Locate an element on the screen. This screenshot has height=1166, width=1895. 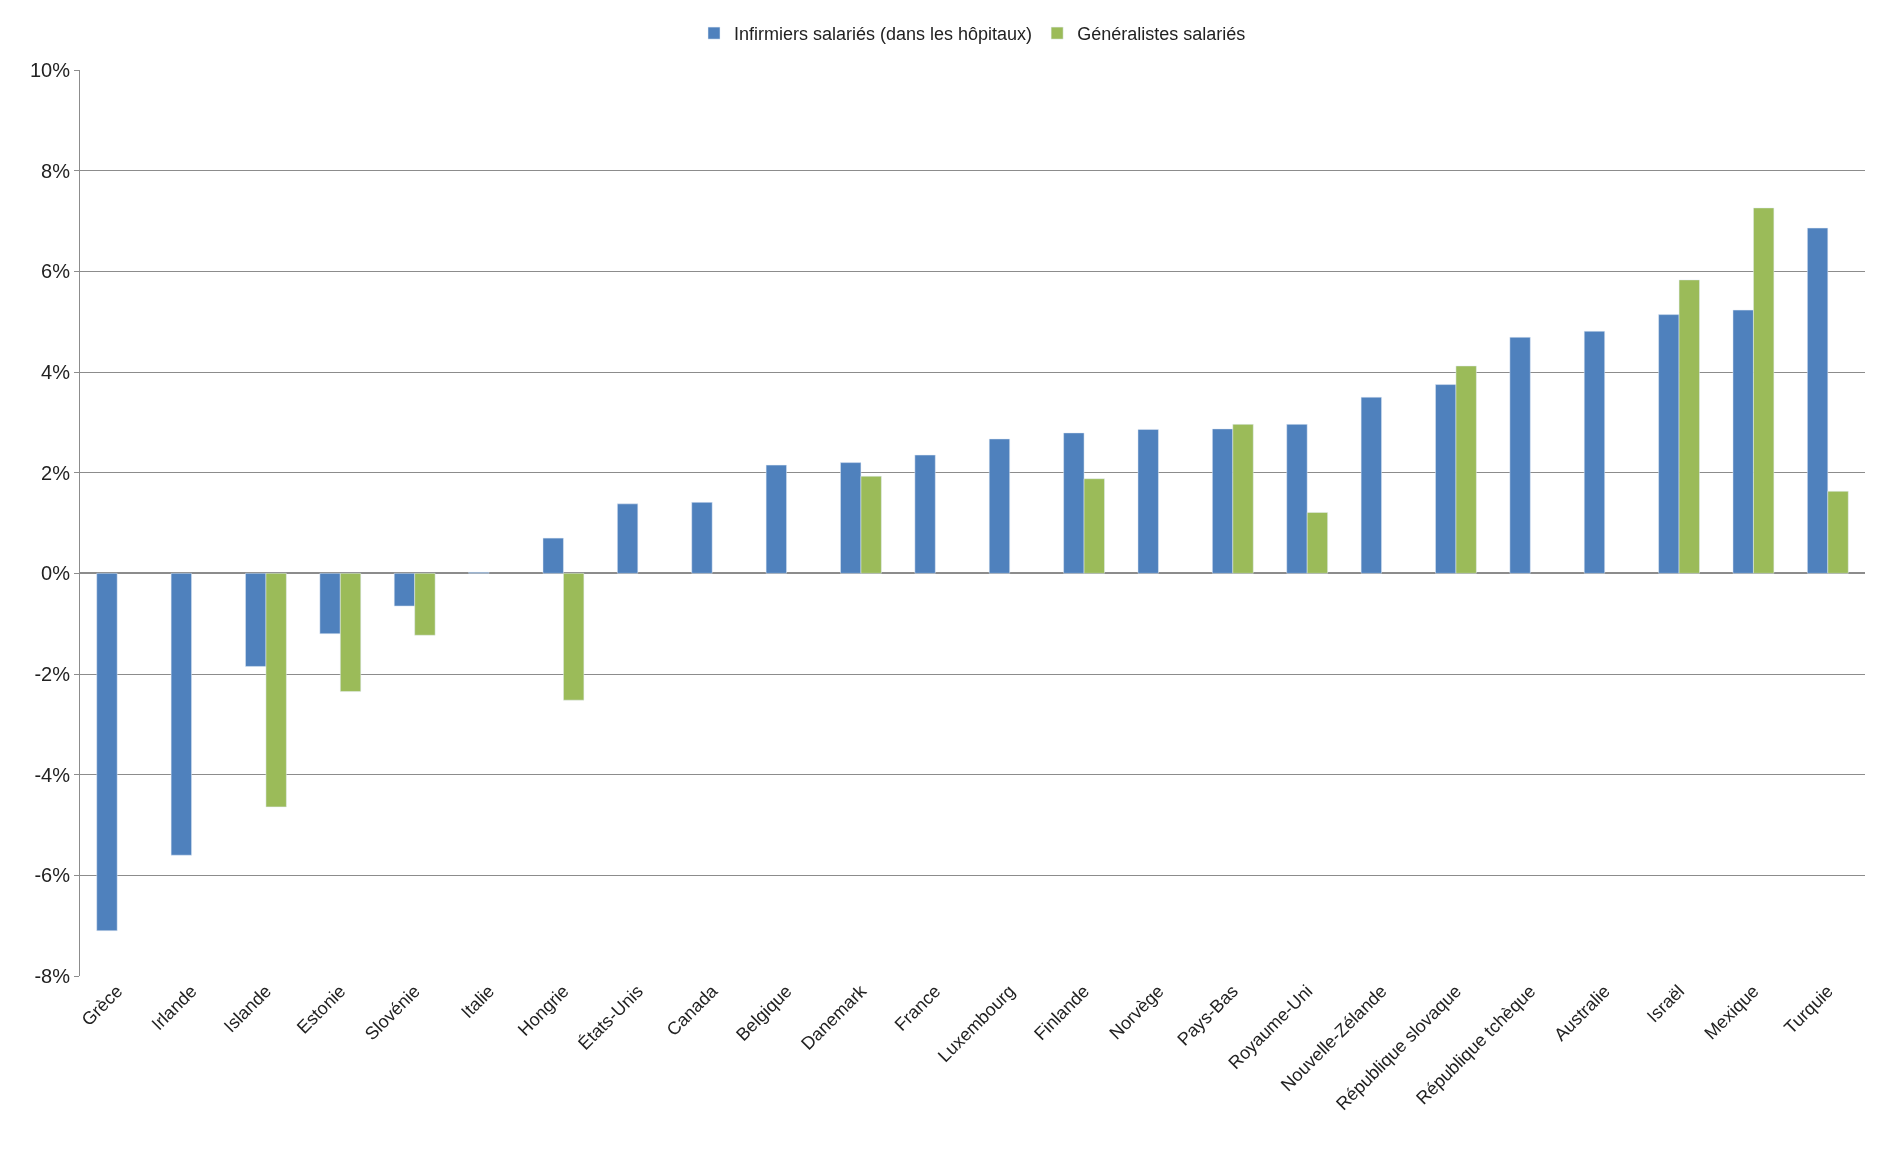
y-tick-label: 6% is located at coordinates (56, 271).